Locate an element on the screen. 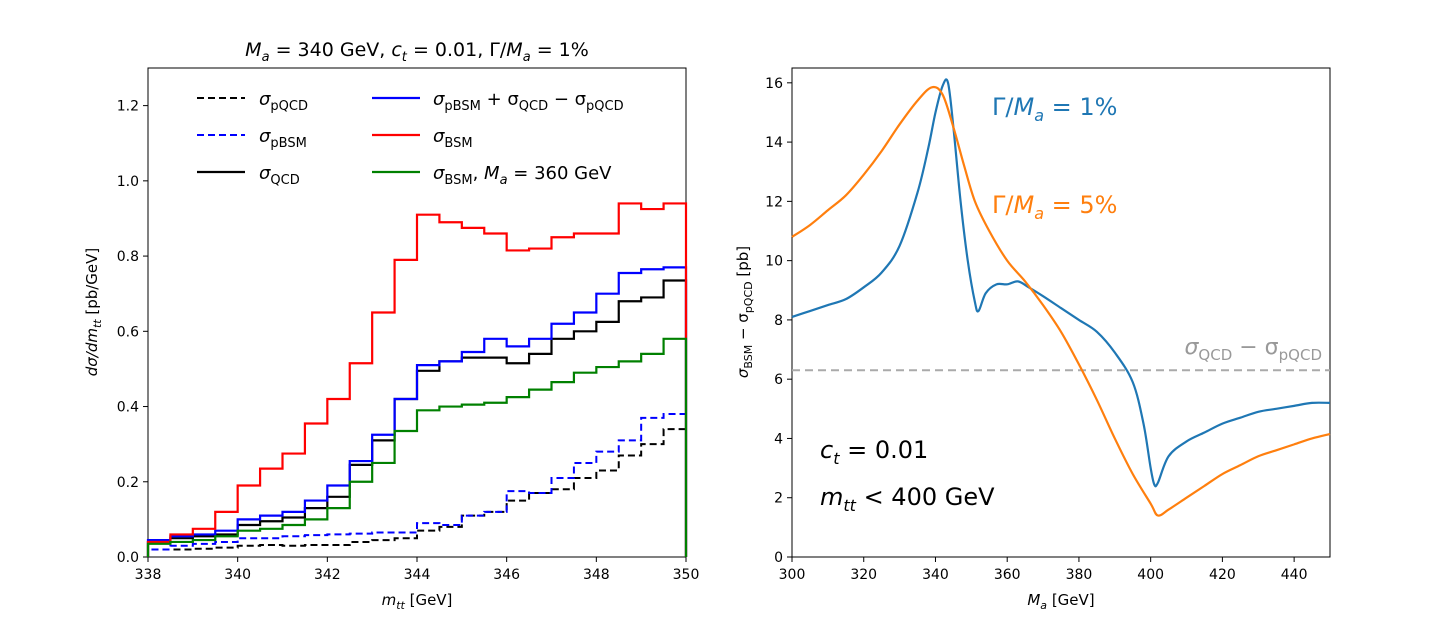 The image size is (1435, 627). legend-label-combined: σpBSM + σQCD − σpQCD is located at coordinates (528, 101).